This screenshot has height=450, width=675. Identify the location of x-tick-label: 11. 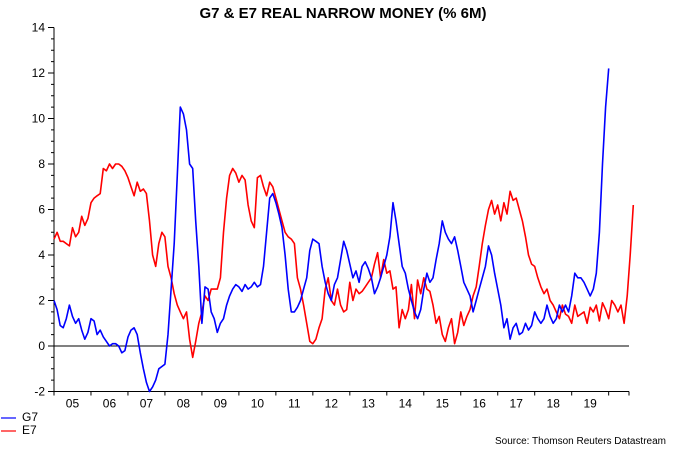
(294, 404).